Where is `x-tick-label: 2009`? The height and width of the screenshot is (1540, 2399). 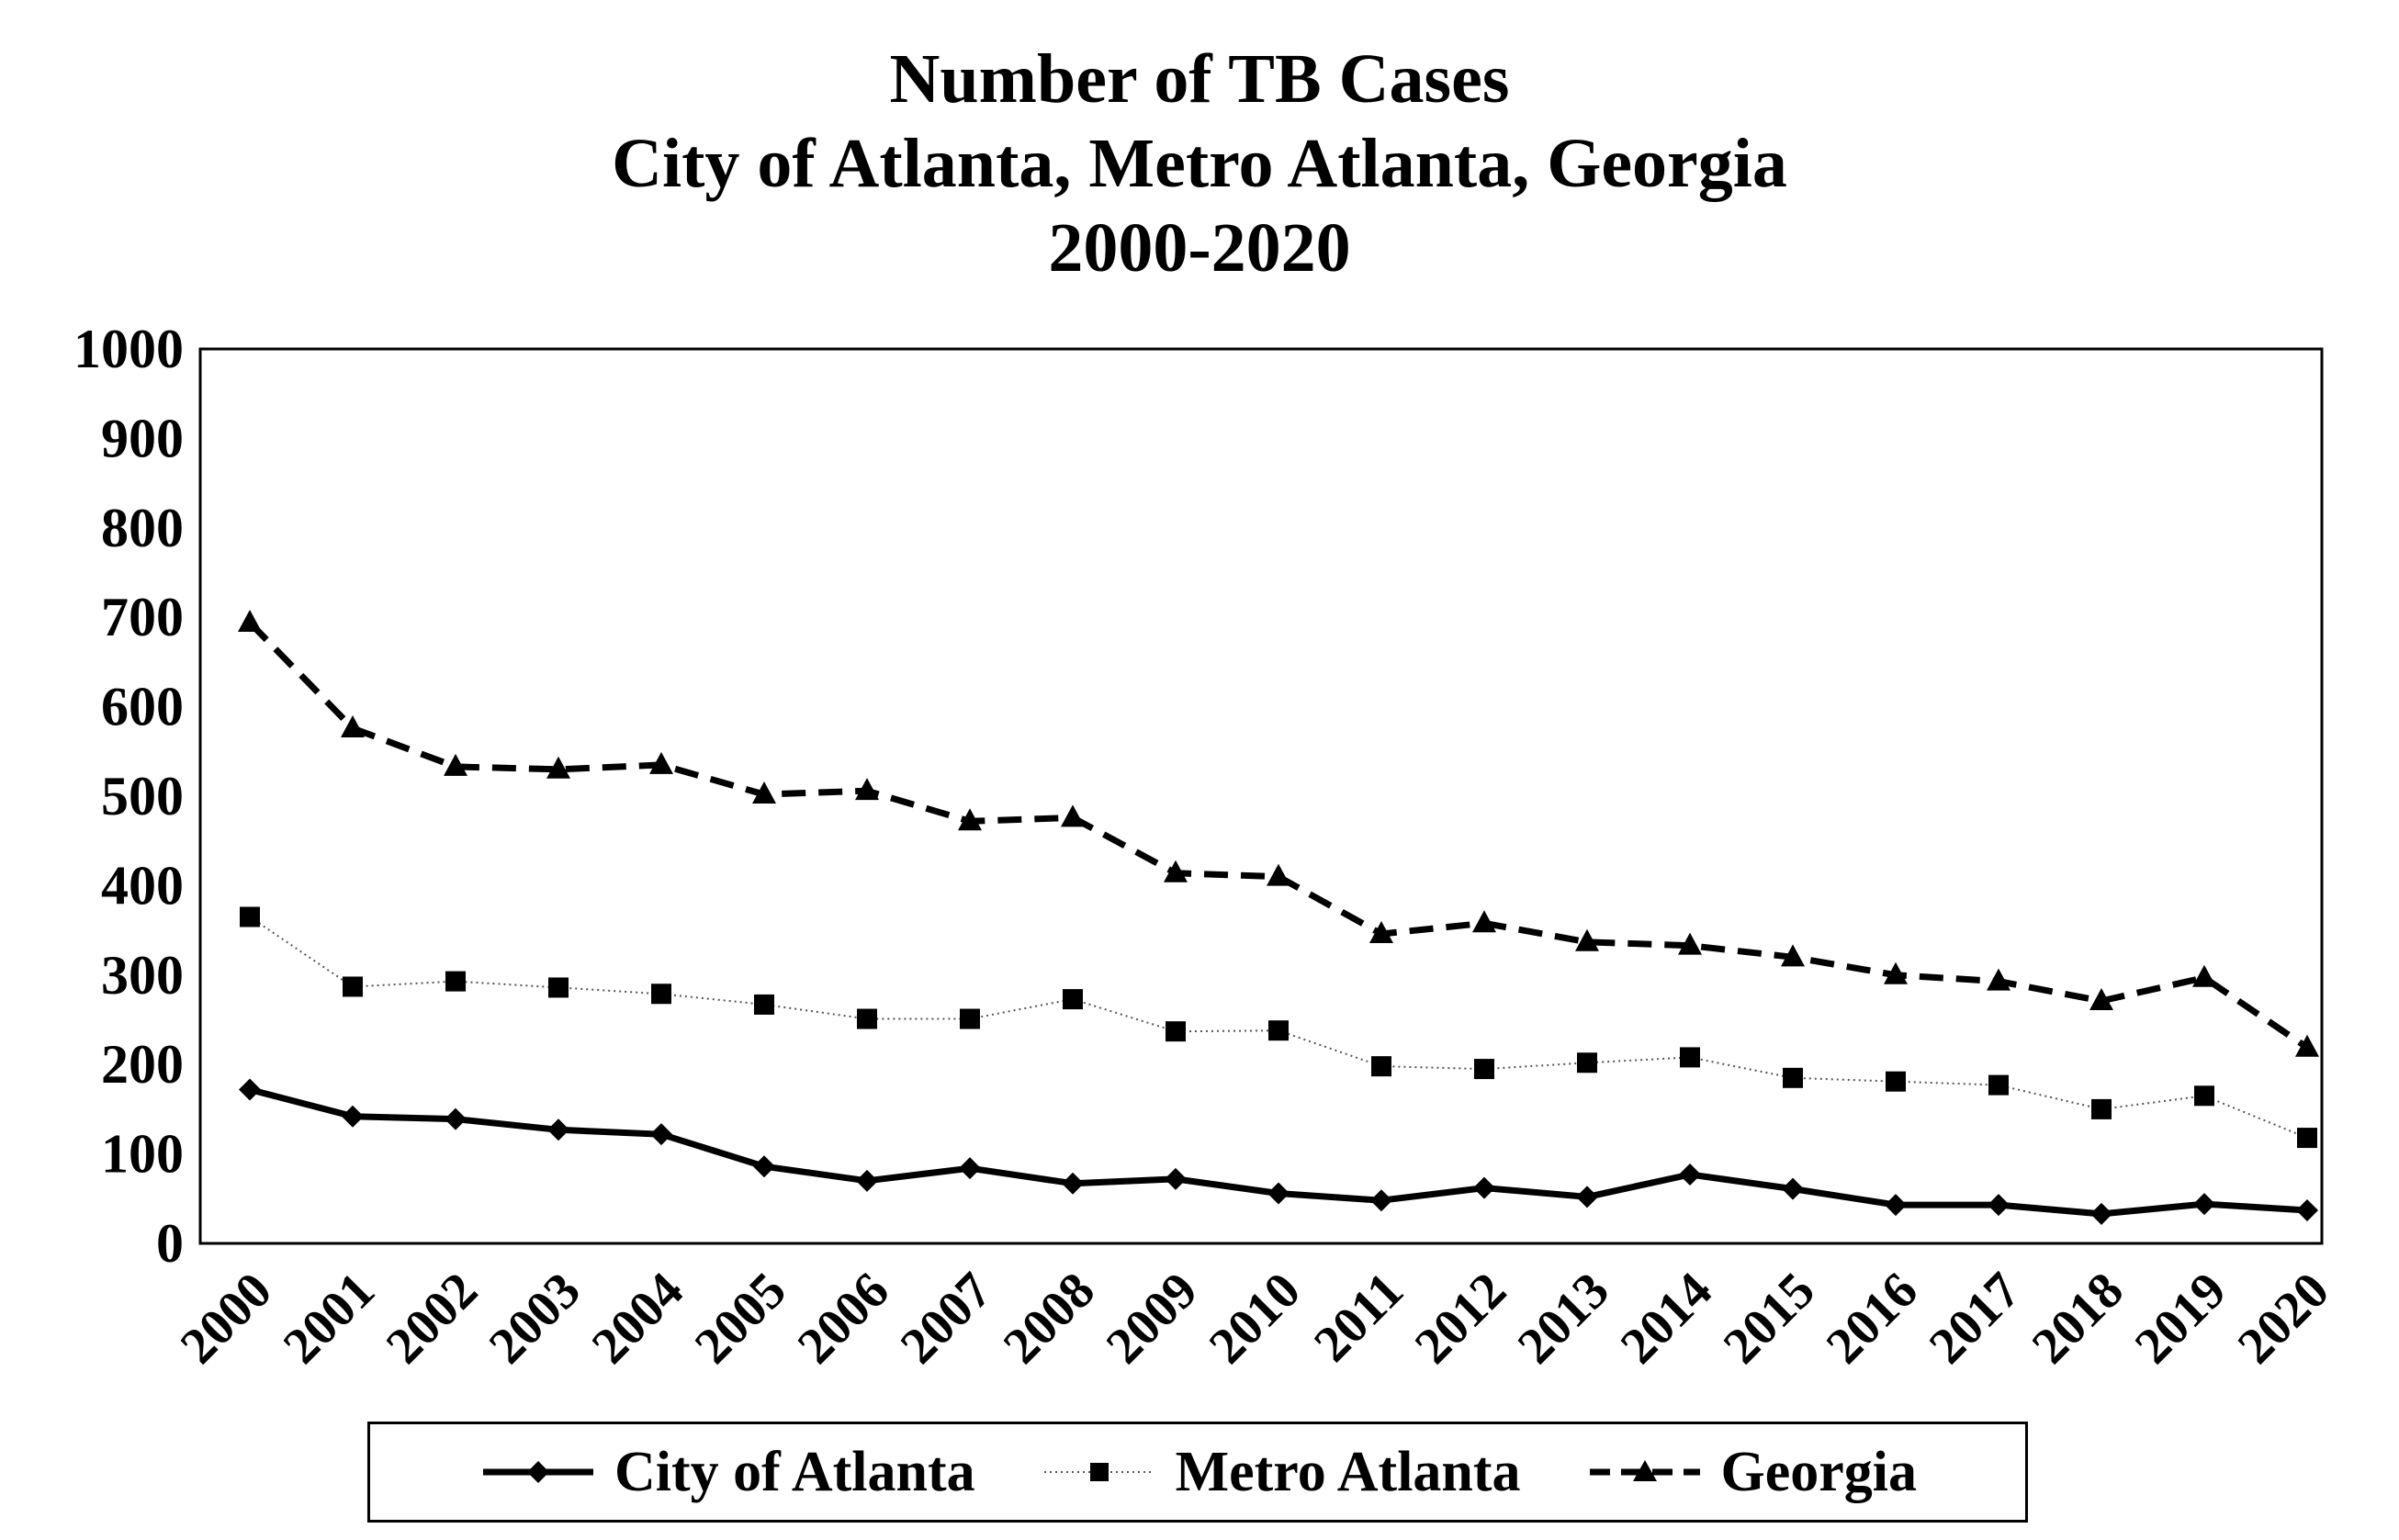
x-tick-label: 2009 is located at coordinates (1152, 1318).